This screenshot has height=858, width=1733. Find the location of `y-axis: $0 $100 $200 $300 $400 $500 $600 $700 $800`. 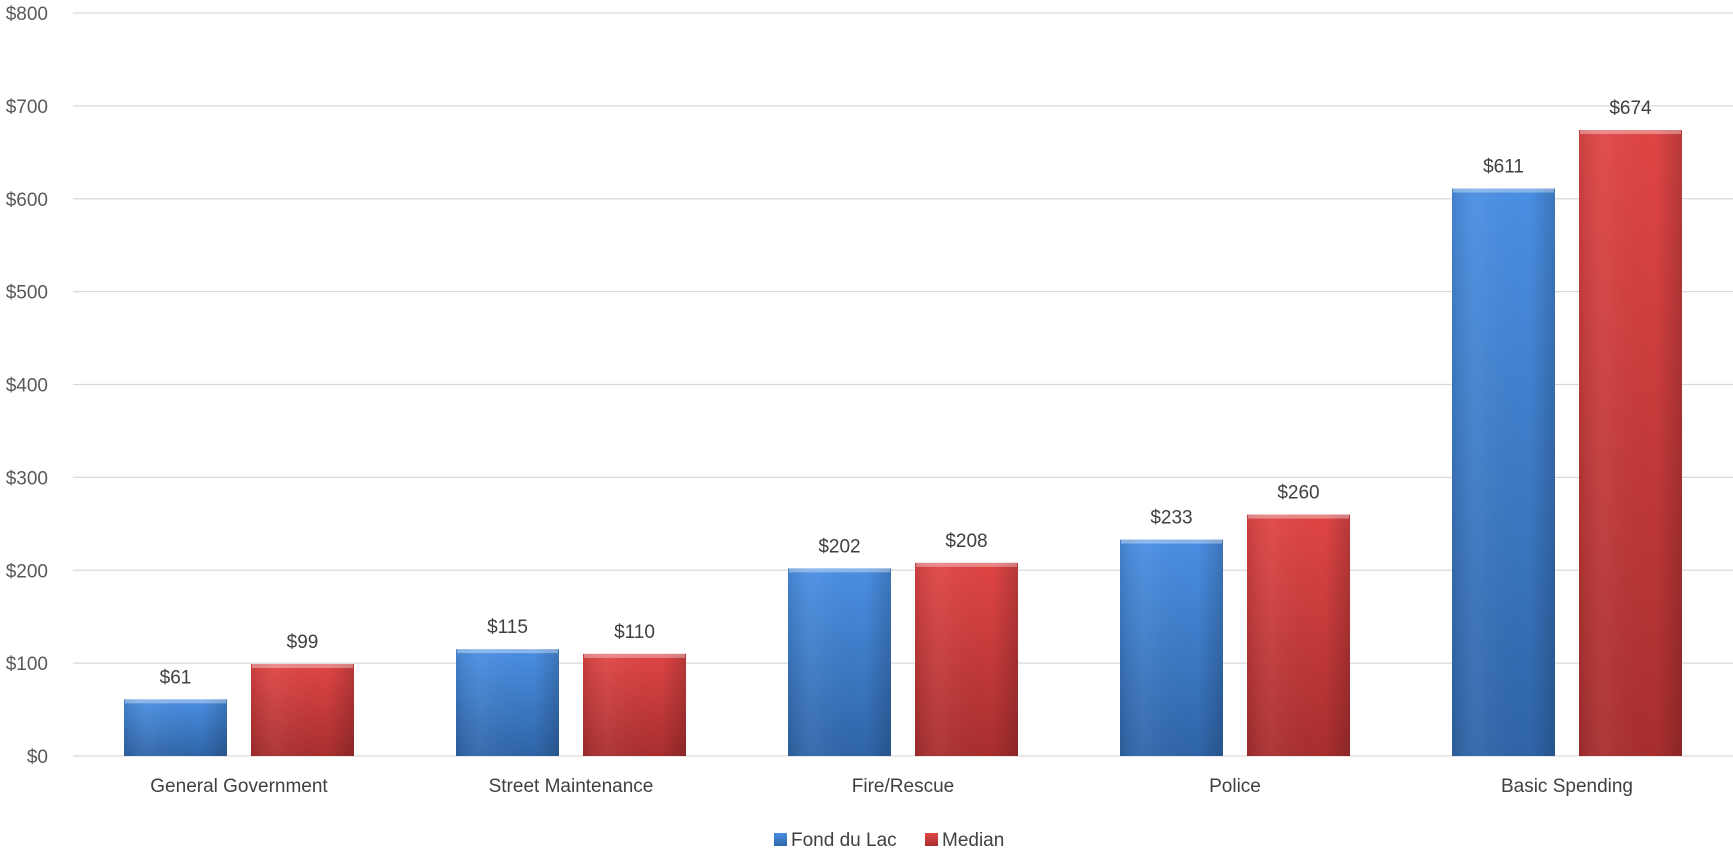

y-axis: $0 $100 $200 $300 $400 $500 $600 $700 $800 is located at coordinates (27, 386).